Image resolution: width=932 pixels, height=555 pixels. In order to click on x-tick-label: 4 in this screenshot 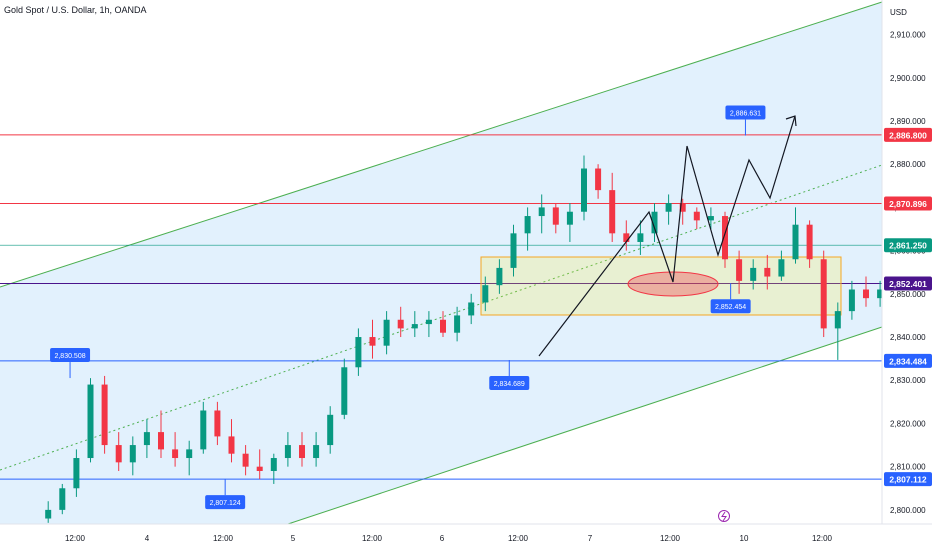, I will do `click(147, 538)`.